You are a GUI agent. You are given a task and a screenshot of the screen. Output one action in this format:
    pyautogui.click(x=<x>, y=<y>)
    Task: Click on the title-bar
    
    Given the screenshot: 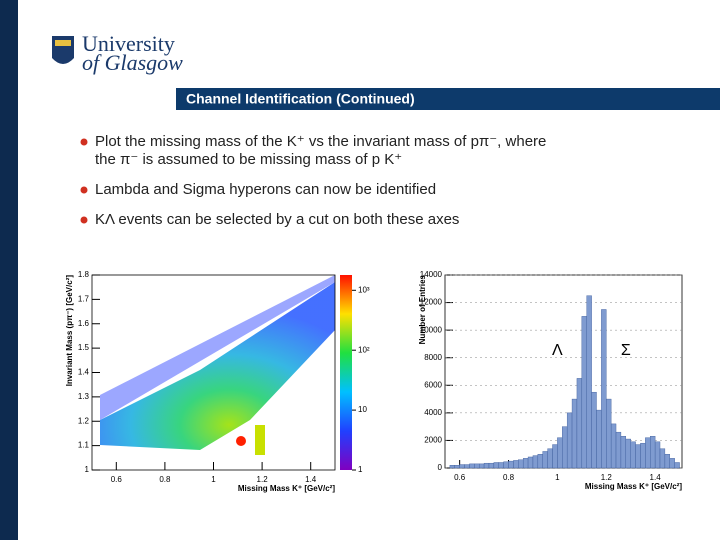 What is the action you would take?
    pyautogui.click(x=448, y=99)
    